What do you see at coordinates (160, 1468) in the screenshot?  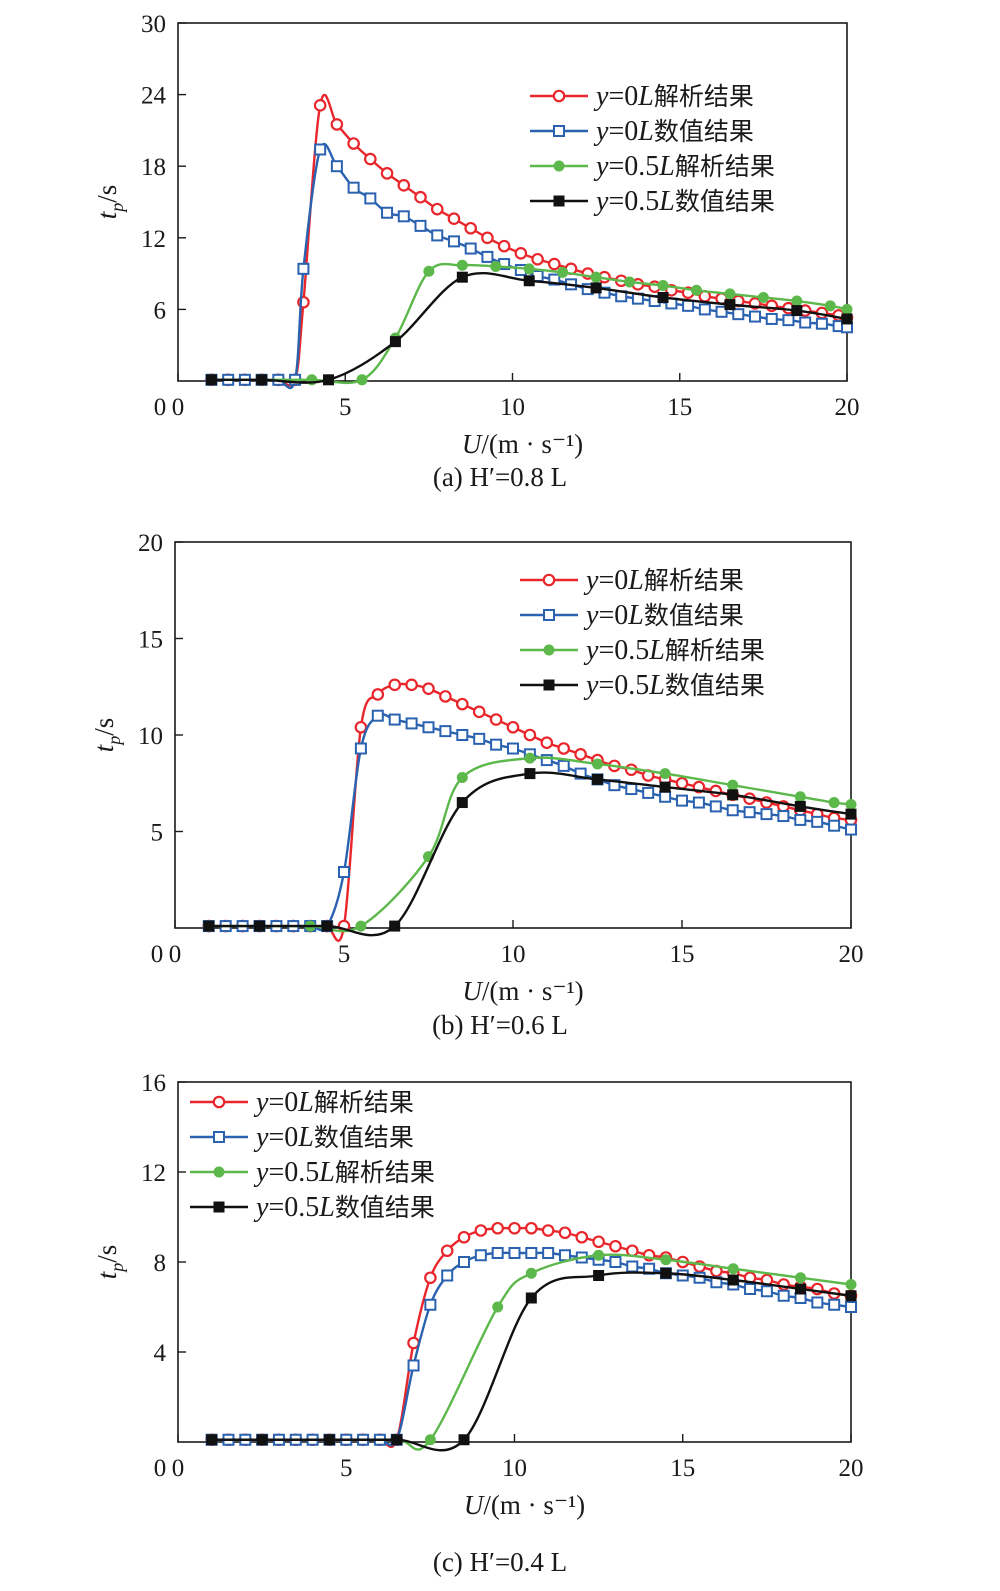 I see `origin-label: 0` at bounding box center [160, 1468].